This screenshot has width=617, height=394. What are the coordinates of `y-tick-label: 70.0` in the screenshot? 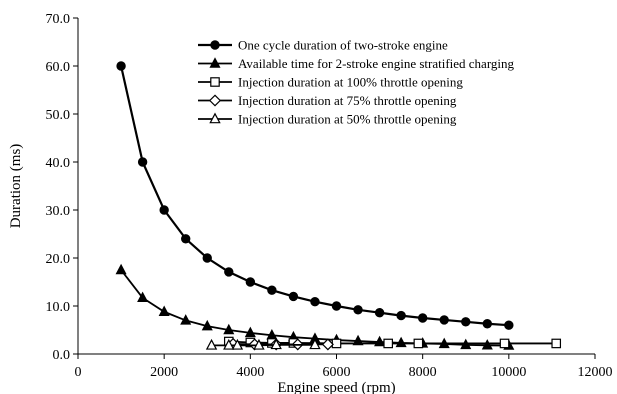 It's located at (58, 19).